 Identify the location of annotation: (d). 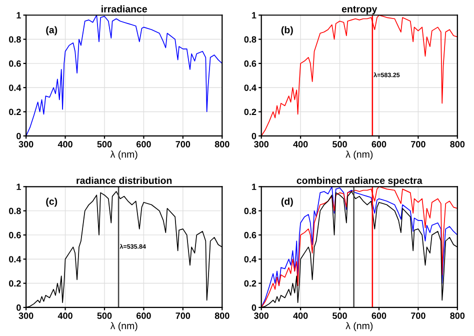
(287, 202).